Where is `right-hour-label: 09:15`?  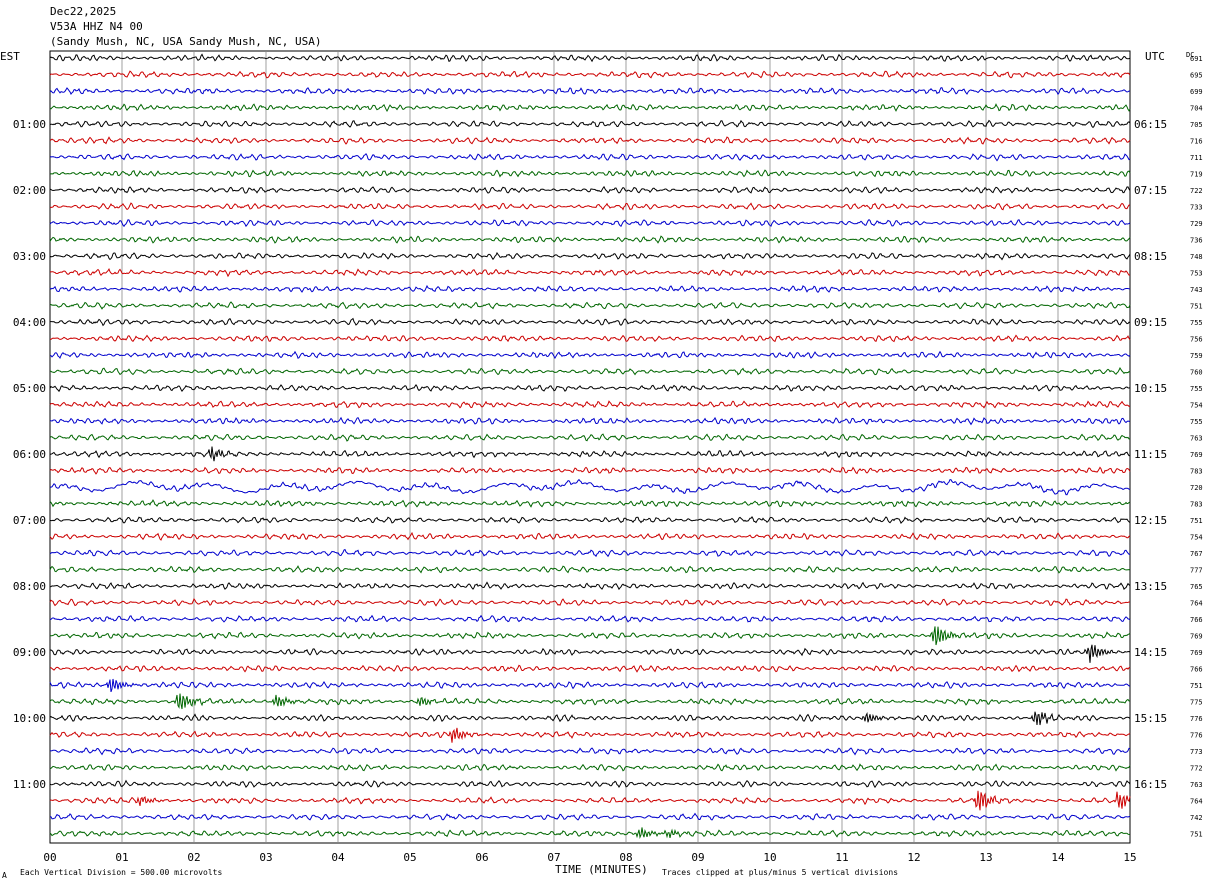 right-hour-label: 09:15 is located at coordinates (1150, 322).